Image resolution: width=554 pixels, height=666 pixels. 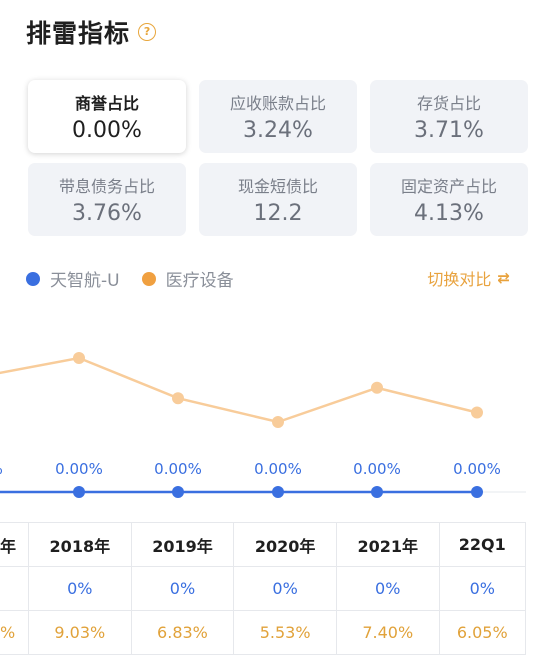 I want to click on legend-item-industry: 医疗设备, so click(x=187, y=278).